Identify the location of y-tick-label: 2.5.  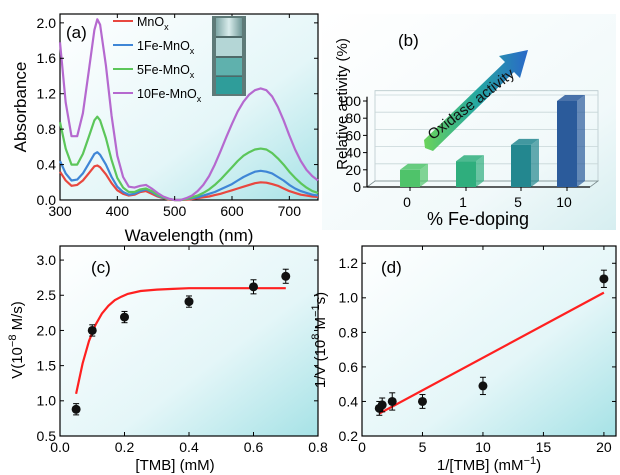
(47, 295).